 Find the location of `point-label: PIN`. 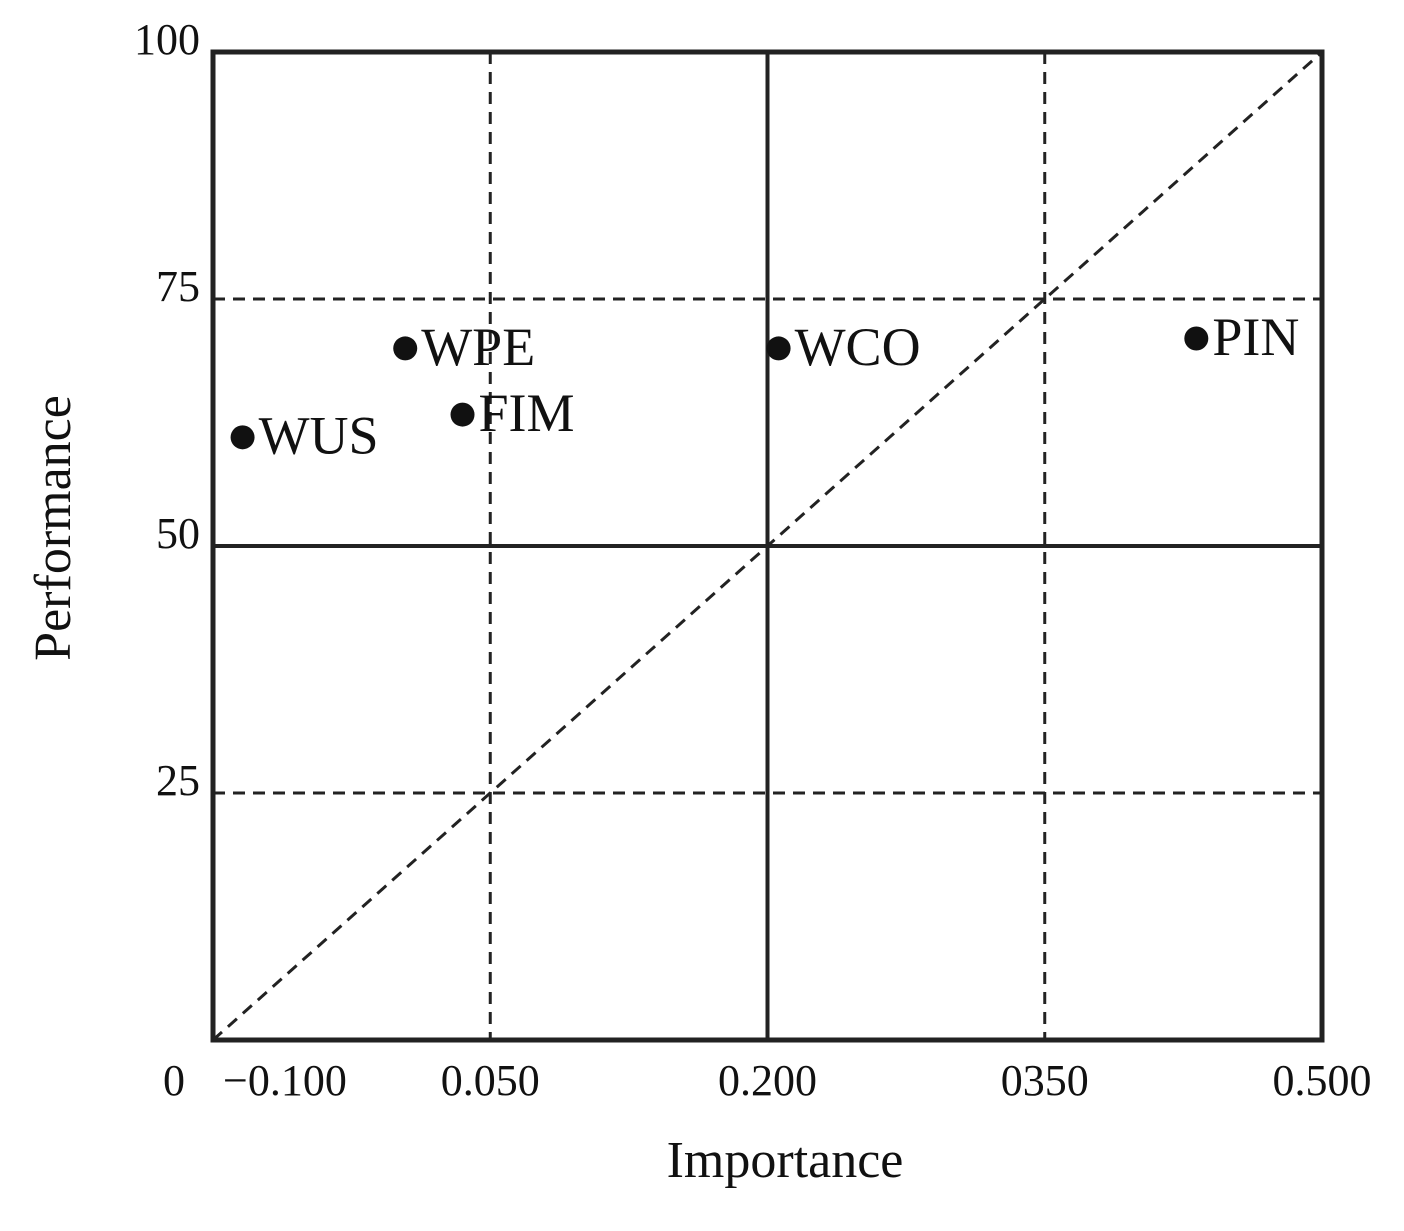

point-label: PIN is located at coordinates (1255, 337).